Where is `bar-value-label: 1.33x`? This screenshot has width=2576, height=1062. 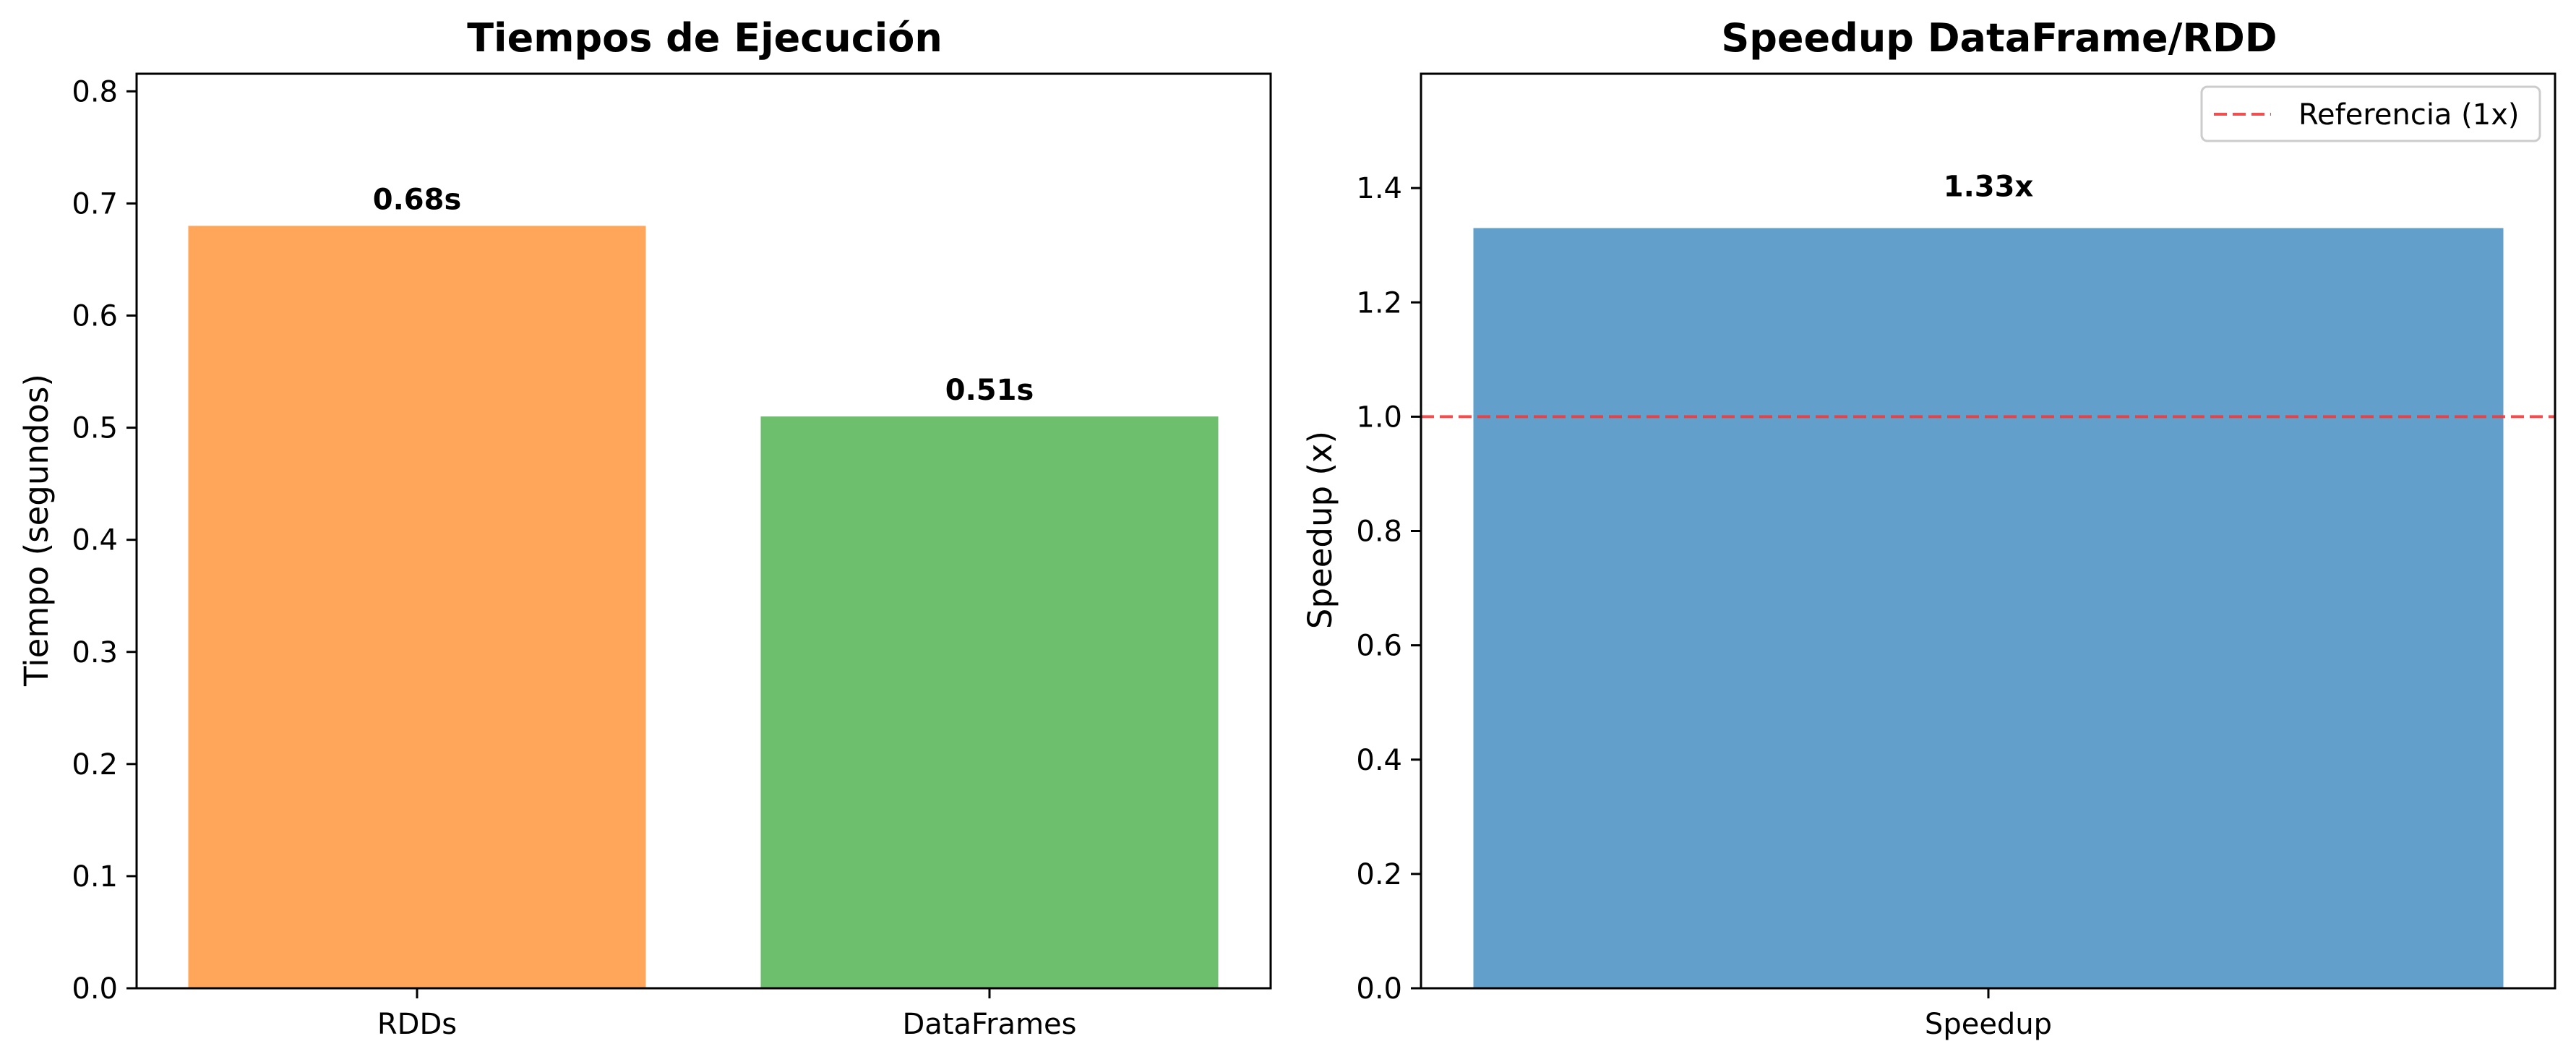 bar-value-label: 1.33x is located at coordinates (1989, 186).